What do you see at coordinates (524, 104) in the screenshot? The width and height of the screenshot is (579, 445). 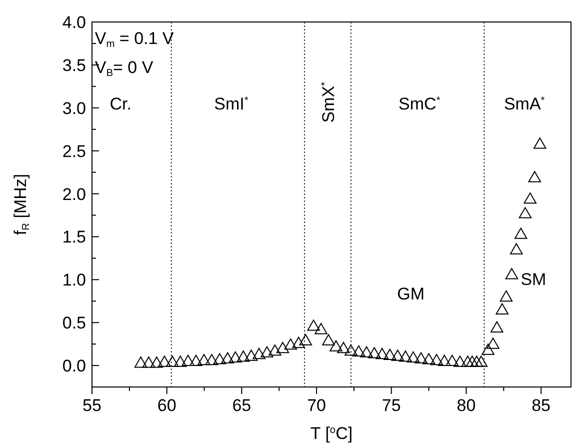 I see `annotation: SmA$^{*}$` at bounding box center [524, 104].